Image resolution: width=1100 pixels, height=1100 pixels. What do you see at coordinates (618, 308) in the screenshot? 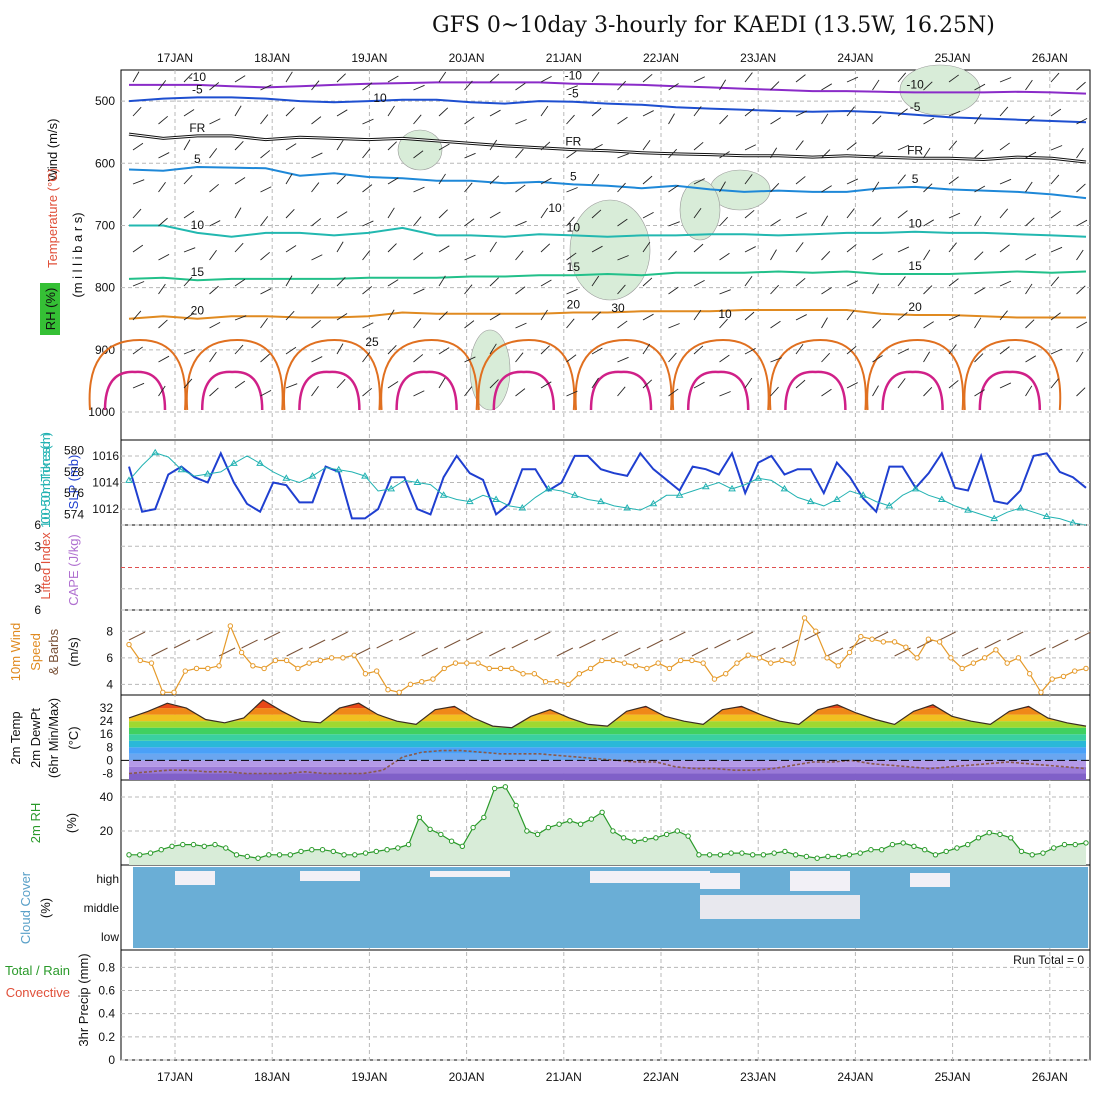
I see `contour-value-label: 30` at bounding box center [618, 308].